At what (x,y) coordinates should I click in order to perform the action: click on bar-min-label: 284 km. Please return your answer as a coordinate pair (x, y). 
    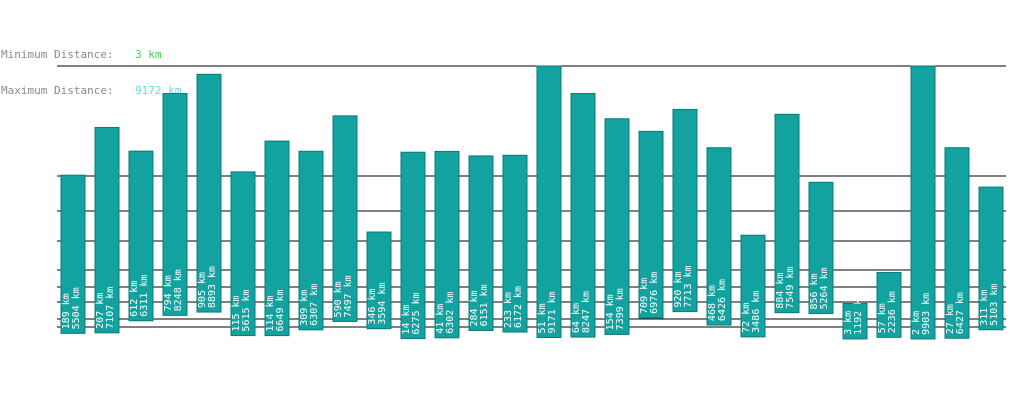
    Looking at the image, I should click on (474, 308).